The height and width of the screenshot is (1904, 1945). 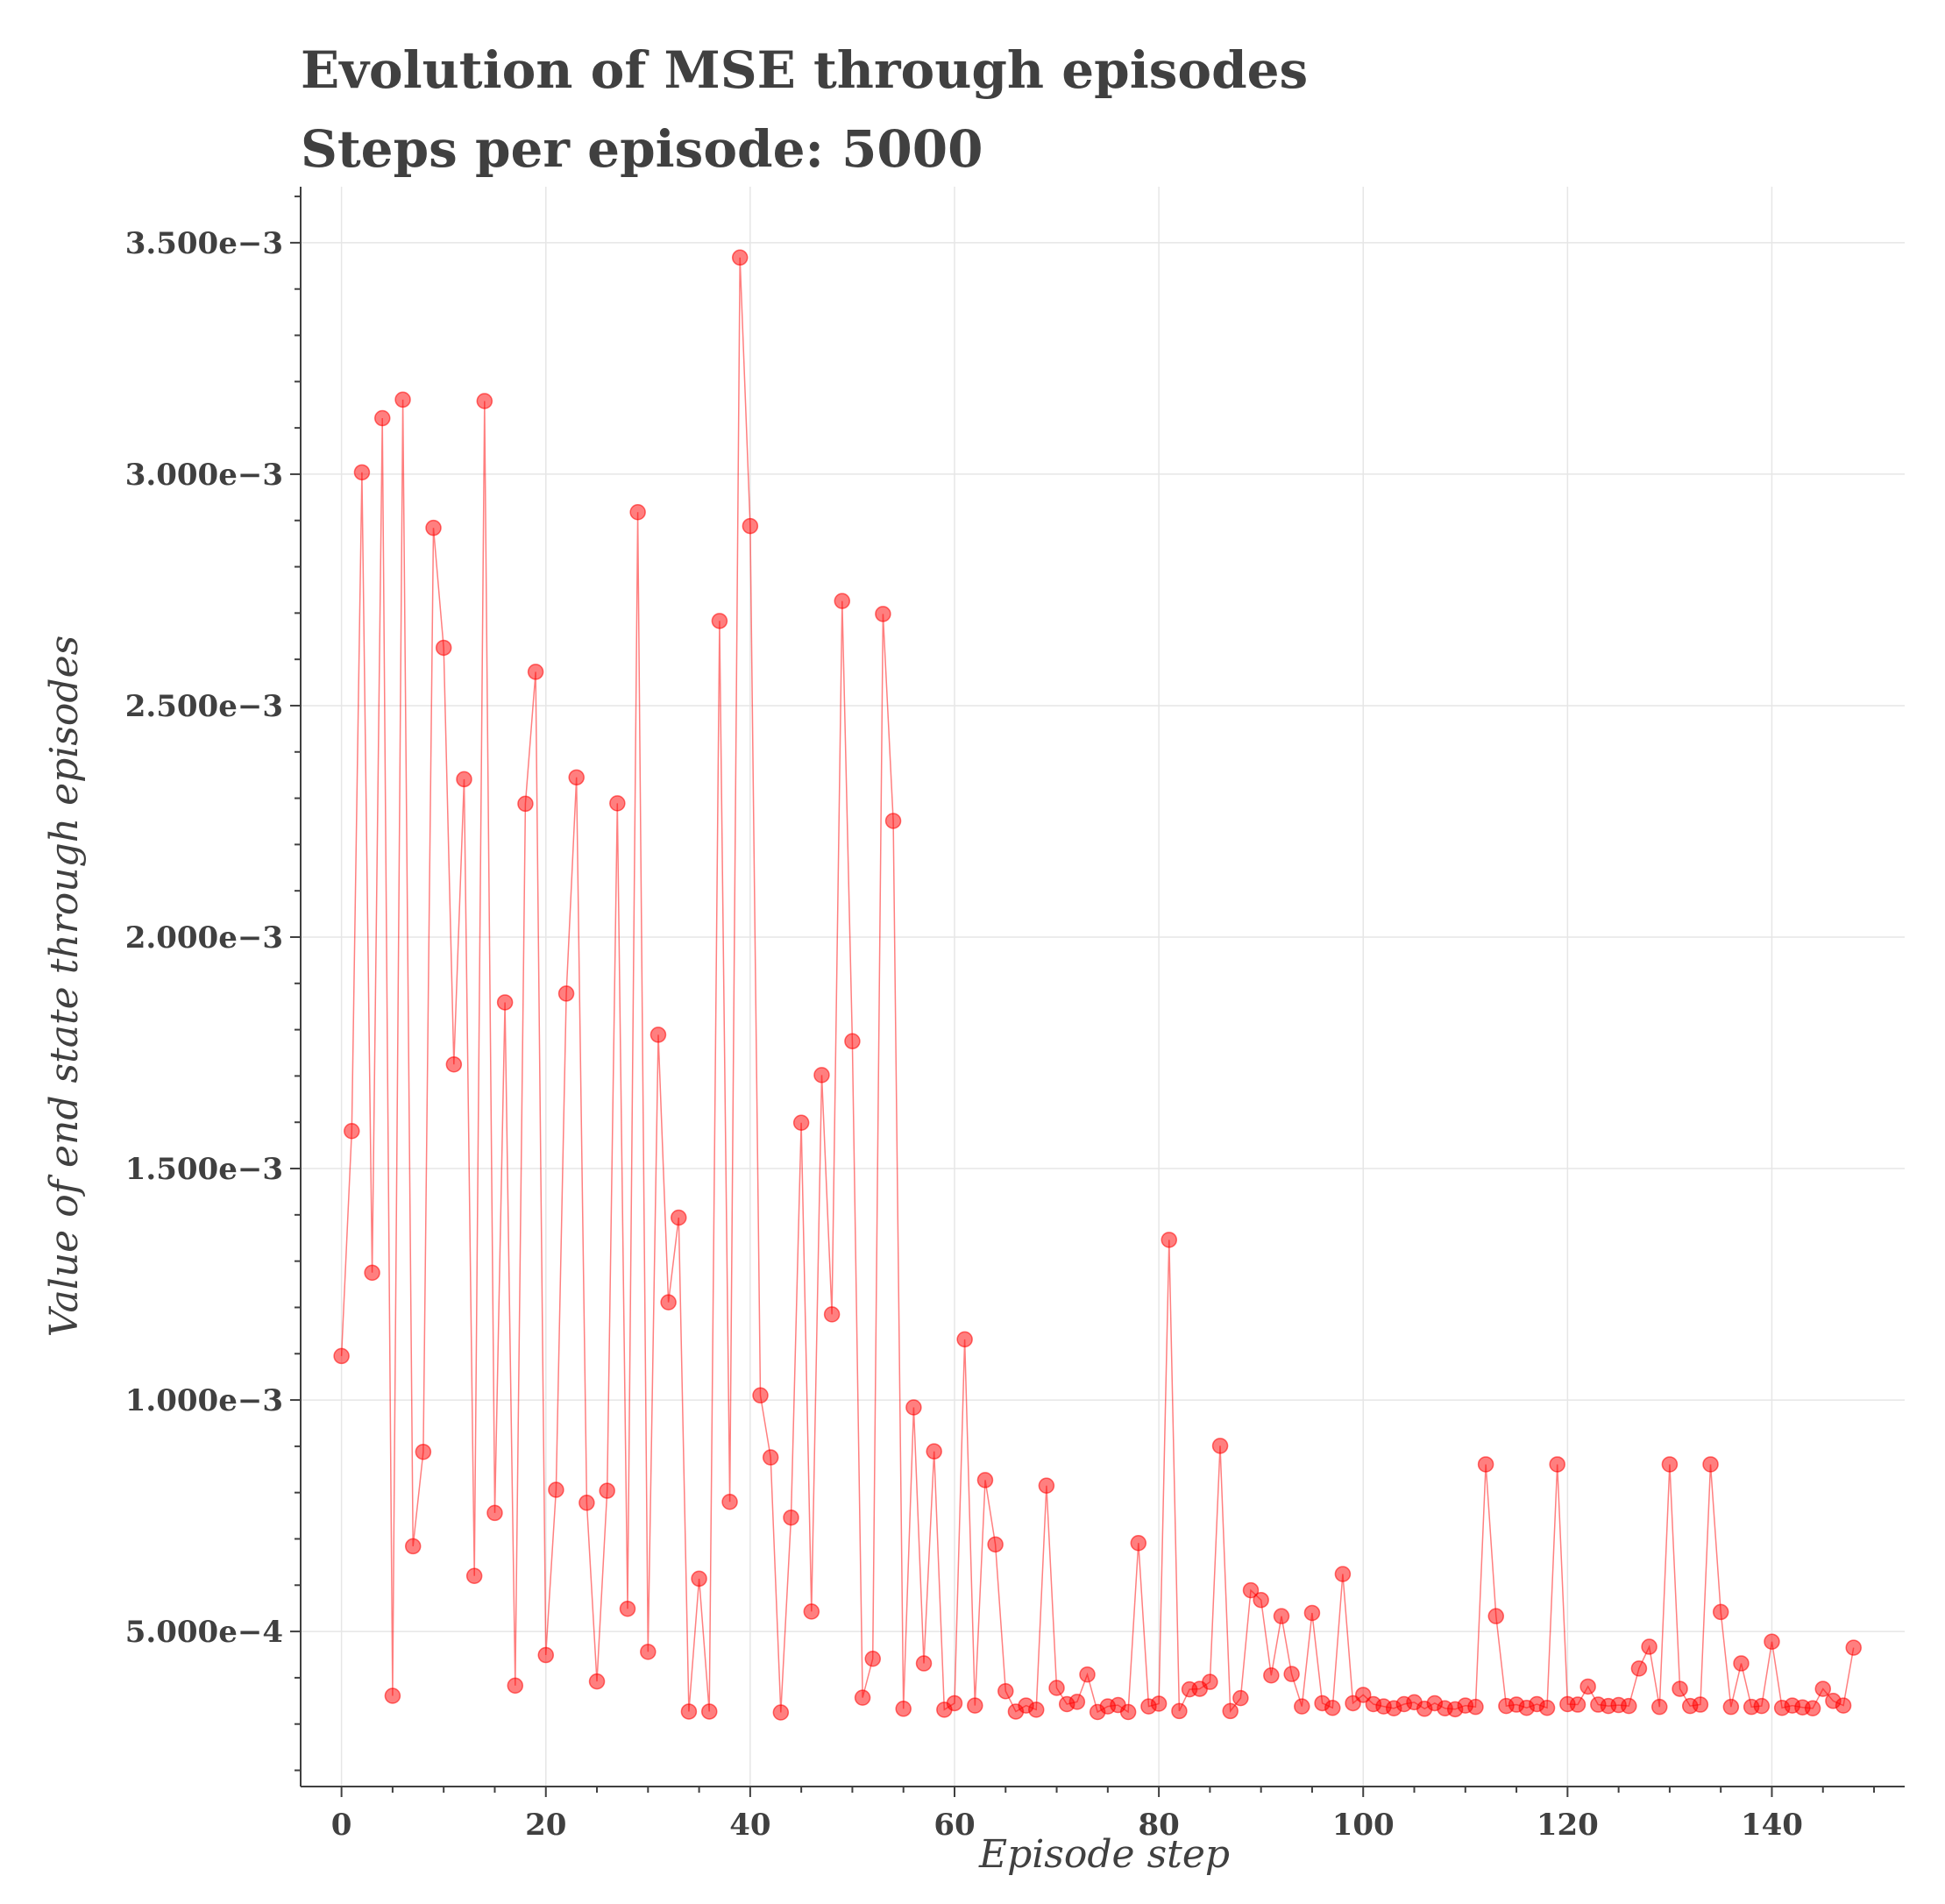 I want to click on x-tick-label: 60, so click(x=954, y=1825).